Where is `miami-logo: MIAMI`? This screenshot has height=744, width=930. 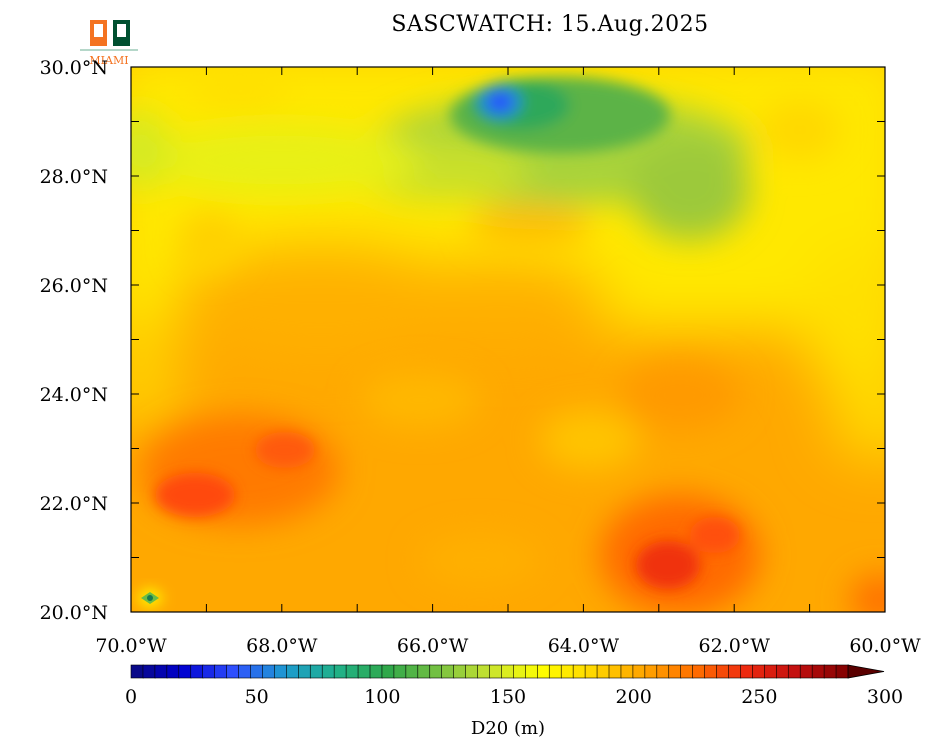 miami-logo: MIAMI is located at coordinates (109, 44).